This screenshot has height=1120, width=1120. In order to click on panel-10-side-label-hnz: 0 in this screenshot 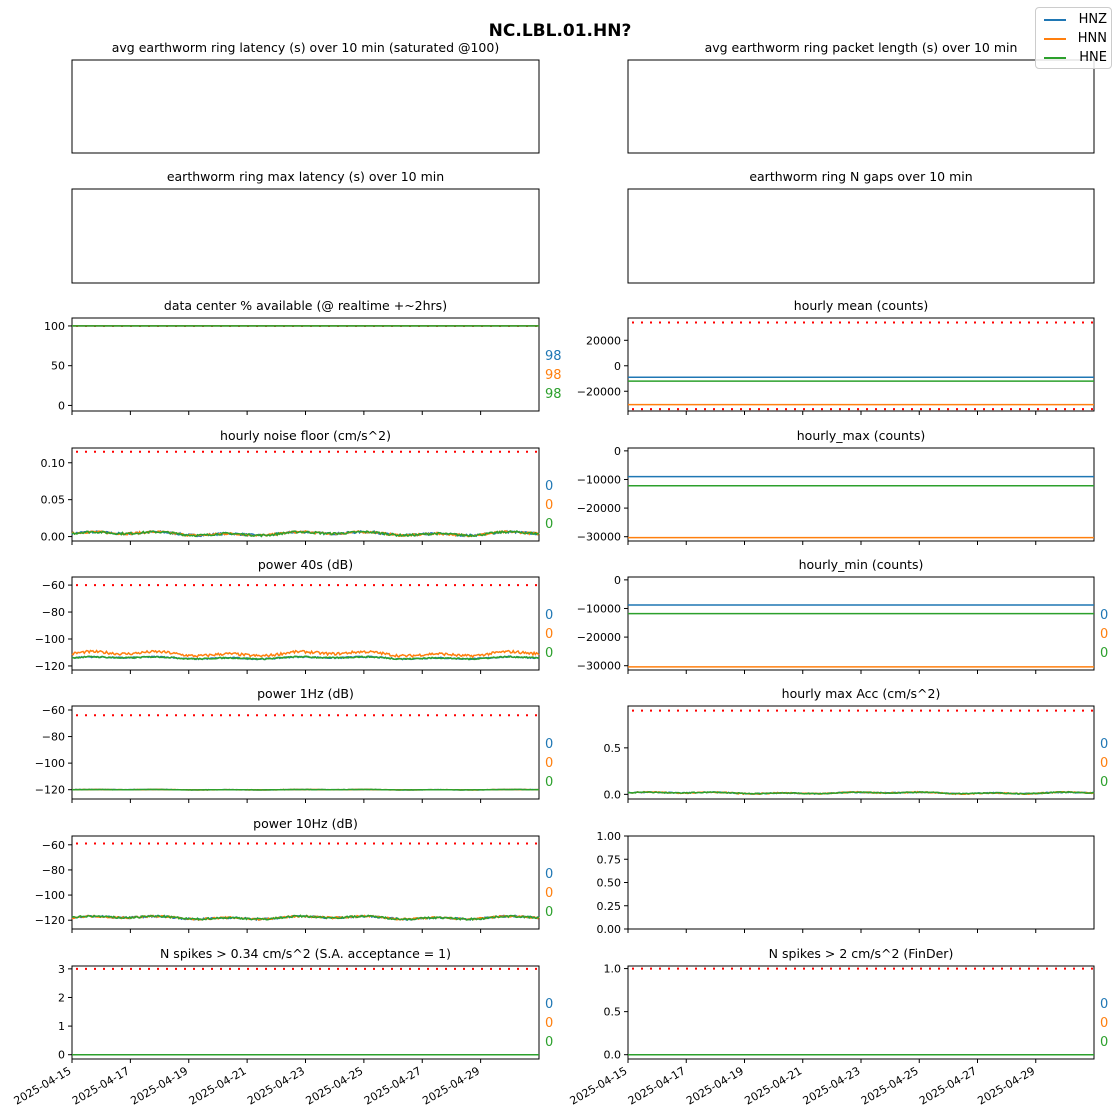, I will do `click(1104, 615)`.